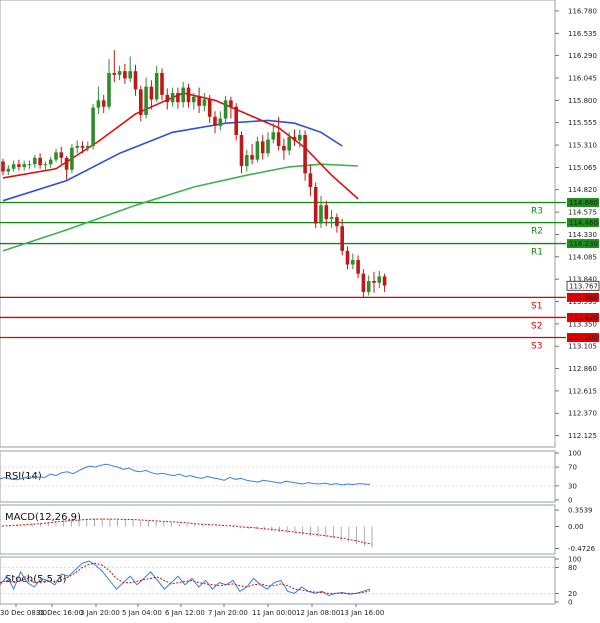 The width and height of the screenshot is (600, 623). Describe the element at coordinates (583, 244) in the screenshot. I see `level-tag-label-r1: 114.230` at that location.